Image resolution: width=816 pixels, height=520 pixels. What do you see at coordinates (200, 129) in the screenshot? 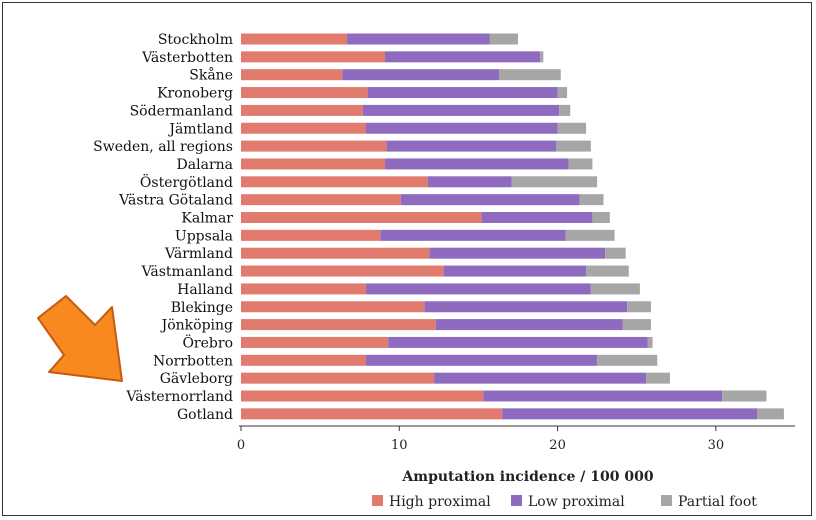
I see `category-label-jamtland: Jämtland` at bounding box center [200, 129].